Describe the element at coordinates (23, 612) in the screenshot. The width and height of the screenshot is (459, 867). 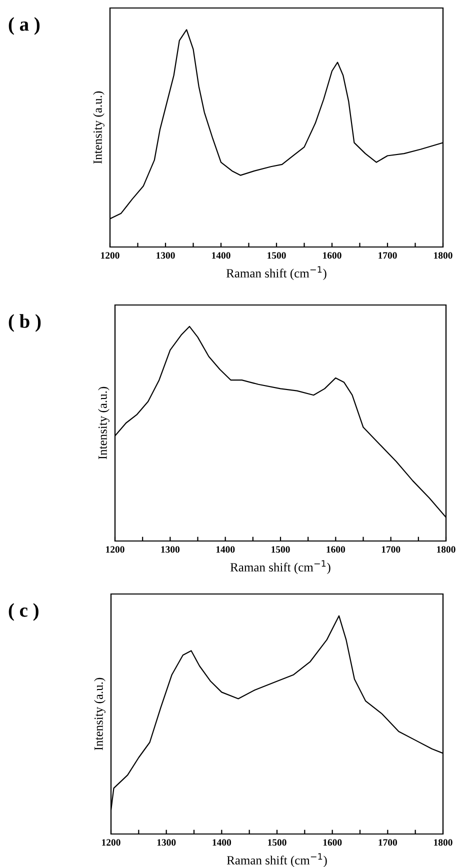
I see `chart-title: ( c )` at that location.